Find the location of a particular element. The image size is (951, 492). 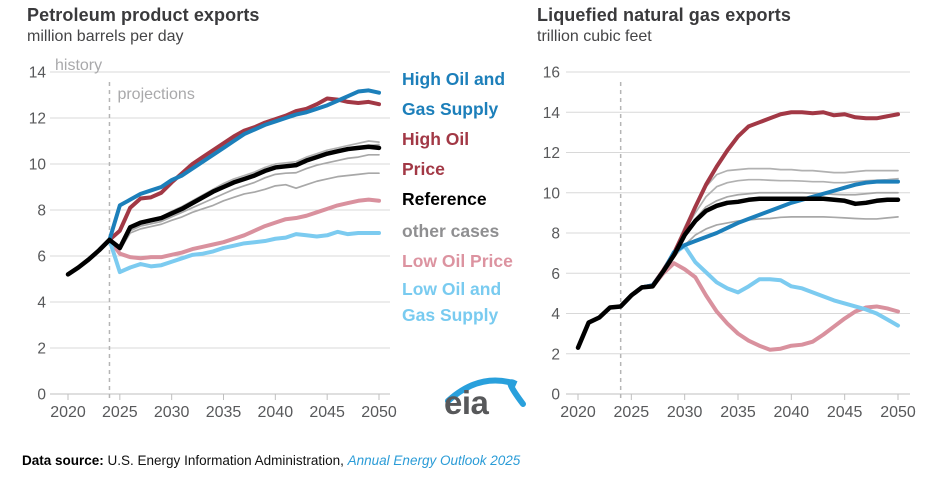

annual-energy-outlook-link: Annual Energy Outlook 2025 is located at coordinates (434, 460).